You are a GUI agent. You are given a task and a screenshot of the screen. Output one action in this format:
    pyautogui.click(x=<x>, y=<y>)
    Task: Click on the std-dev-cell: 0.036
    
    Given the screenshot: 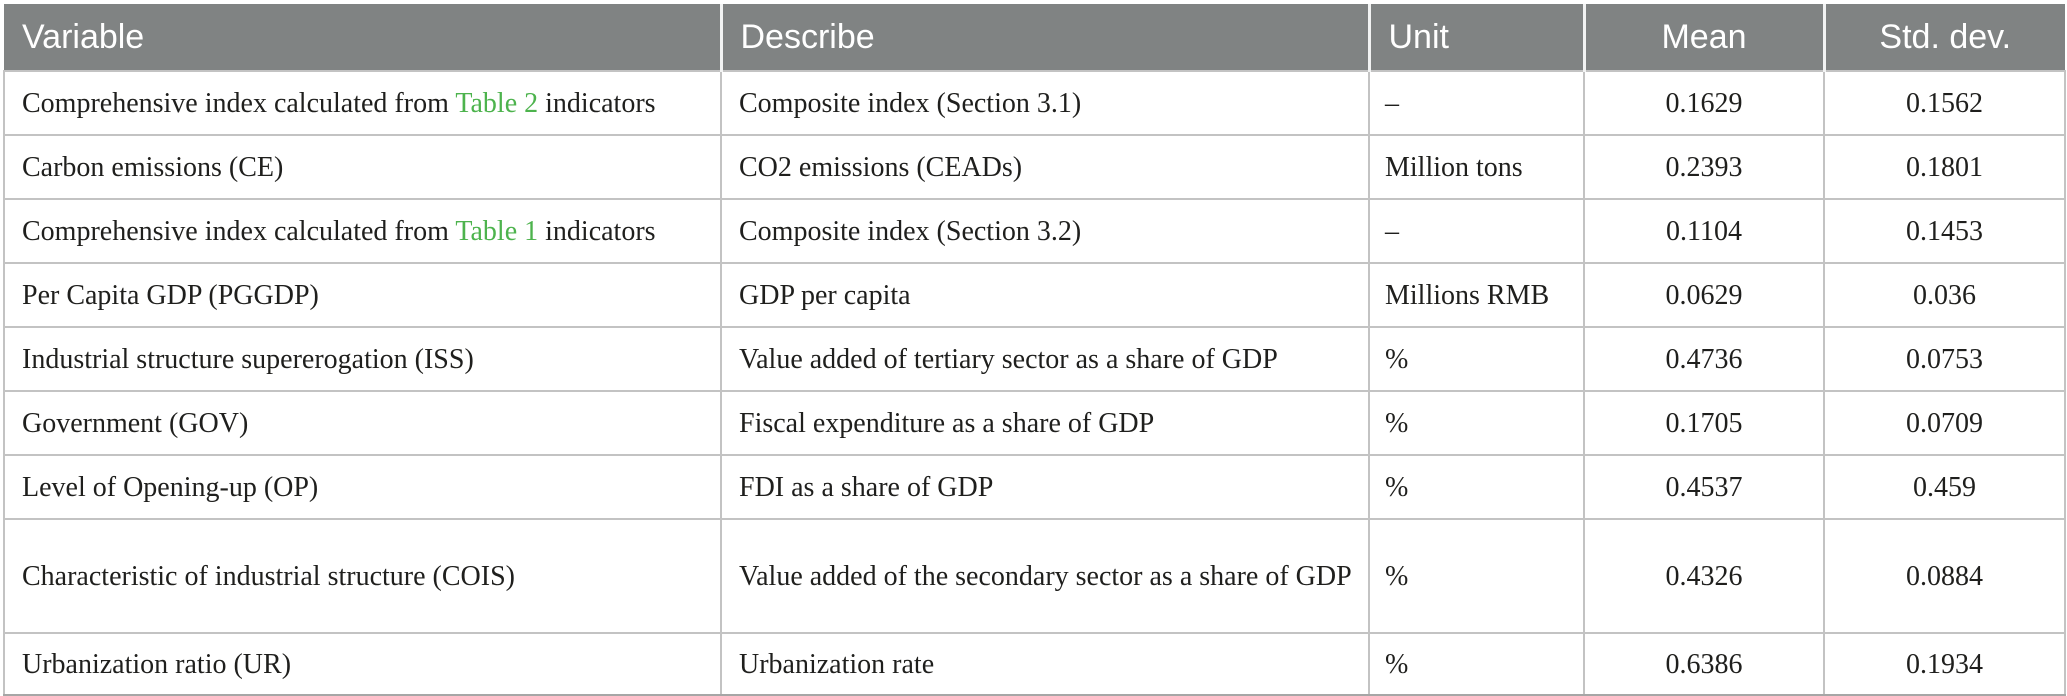 What is the action you would take?
    pyautogui.click(x=1944, y=295)
    